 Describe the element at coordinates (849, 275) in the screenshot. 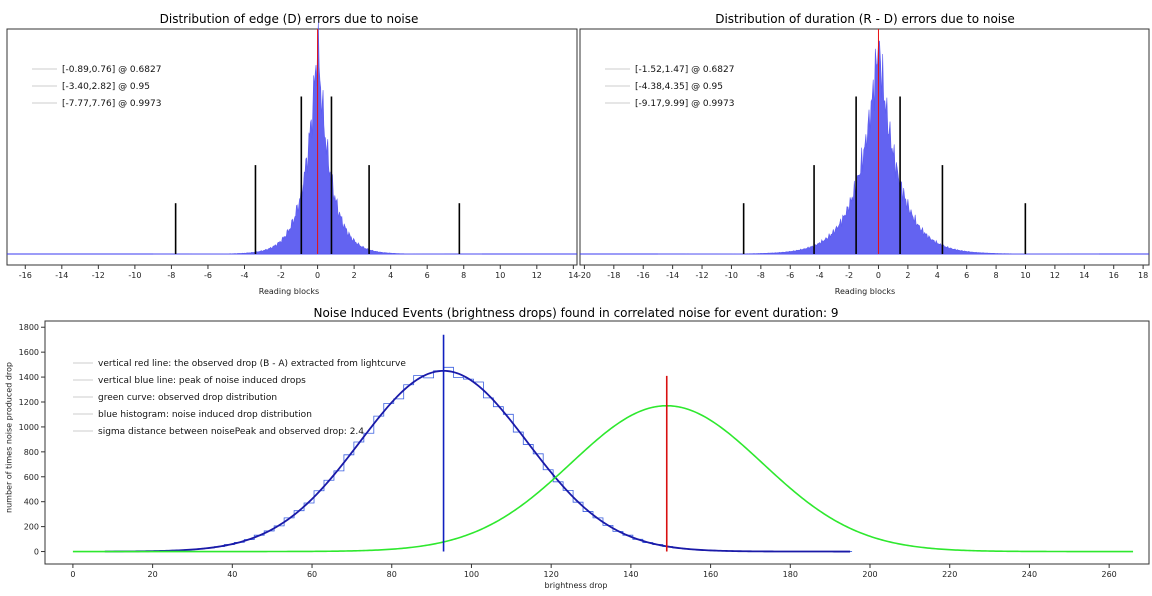

I see `chart2-xtick-label: -2` at that location.